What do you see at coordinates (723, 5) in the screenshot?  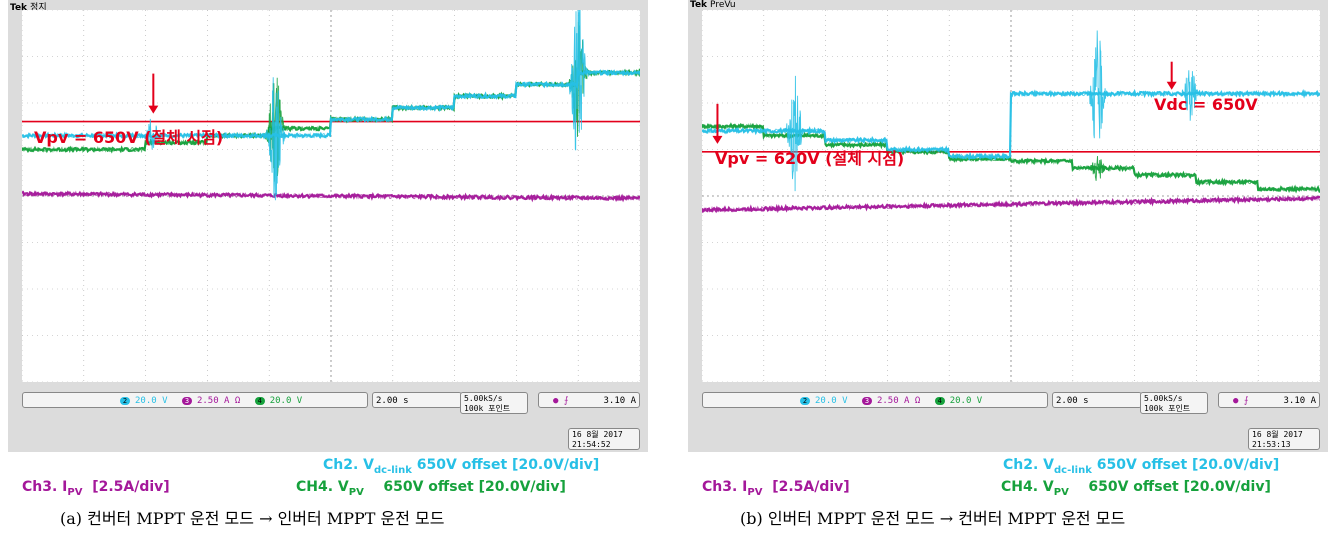 I see `scope-mode: PreVu` at bounding box center [723, 5].